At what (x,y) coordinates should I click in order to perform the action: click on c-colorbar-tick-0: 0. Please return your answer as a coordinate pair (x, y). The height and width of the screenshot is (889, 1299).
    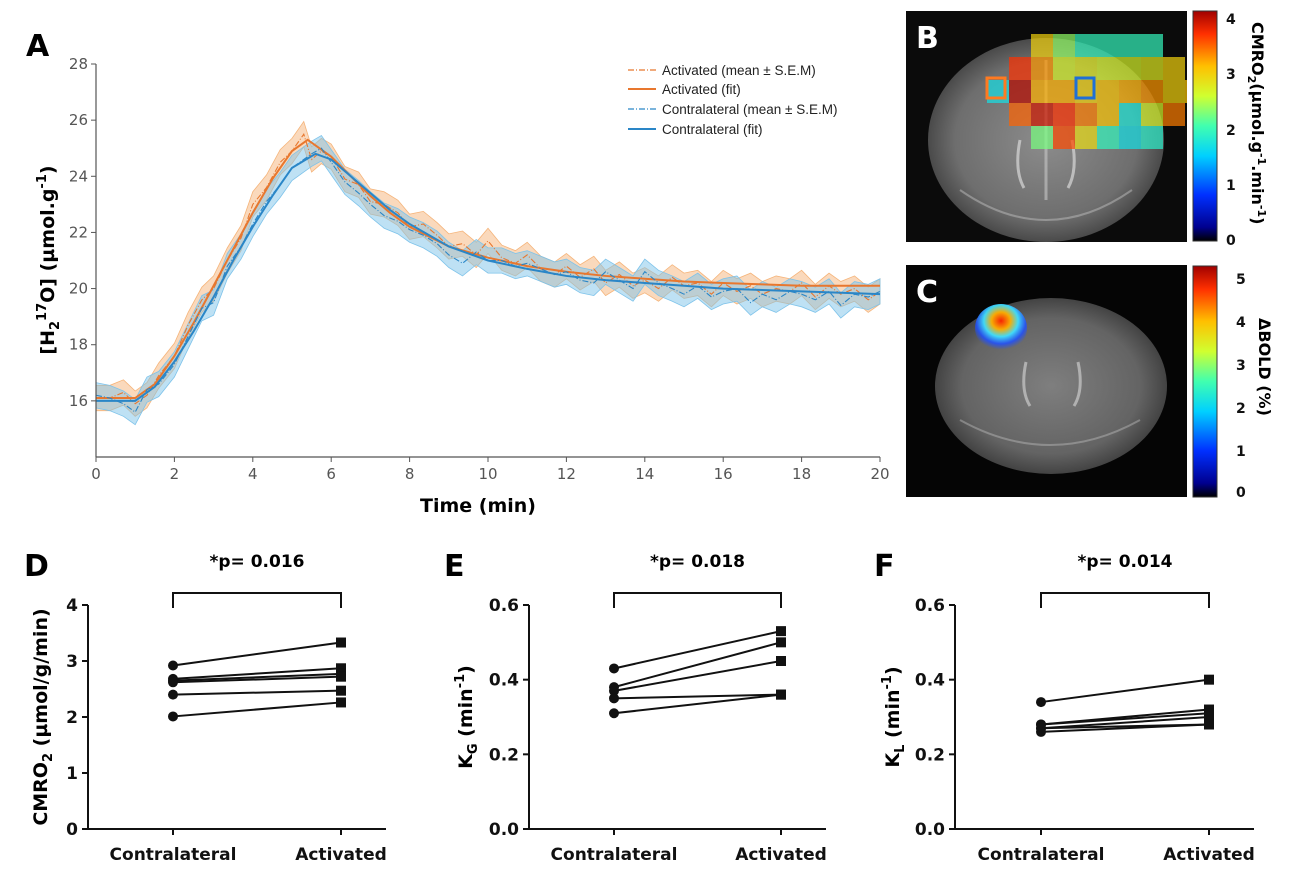
    Looking at the image, I should click on (1241, 493).